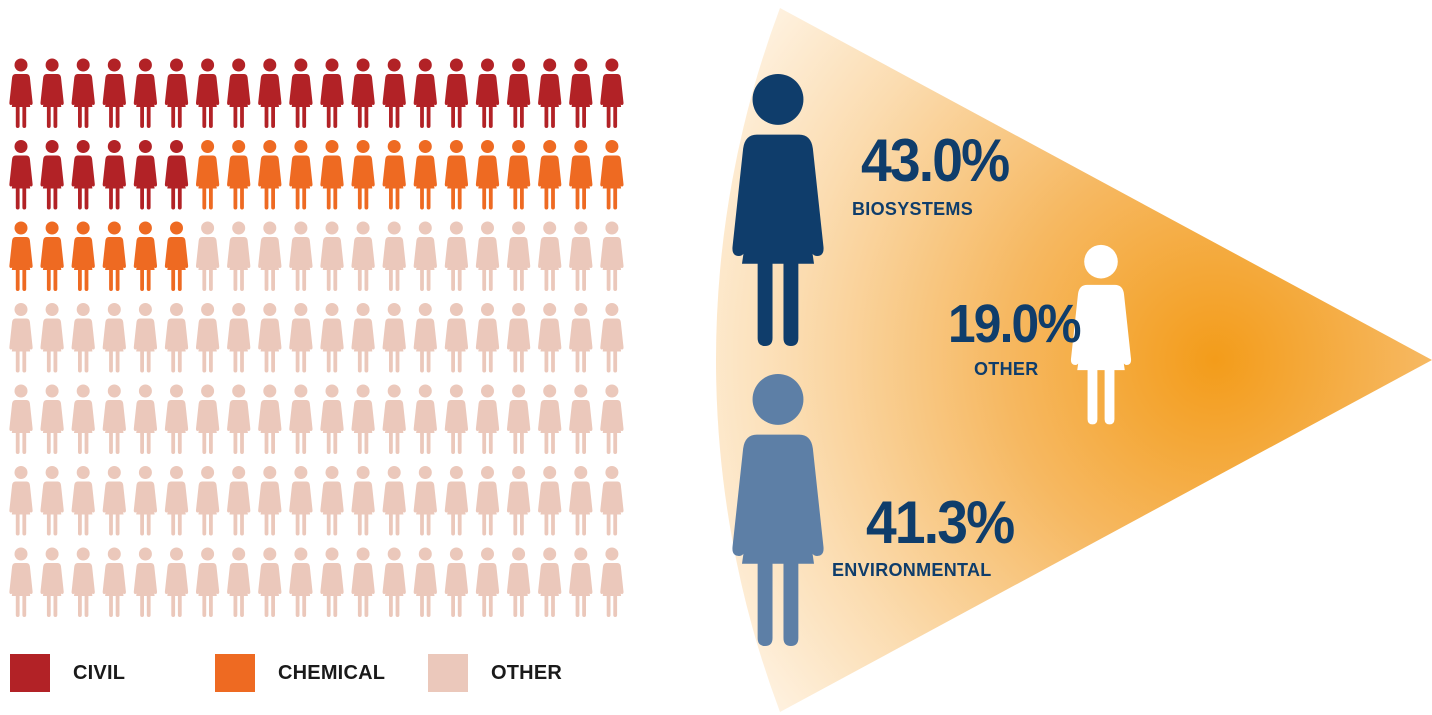 The height and width of the screenshot is (715, 1432). Describe the element at coordinates (235, 673) in the screenshot. I see `legend-swatch-chemical` at that location.